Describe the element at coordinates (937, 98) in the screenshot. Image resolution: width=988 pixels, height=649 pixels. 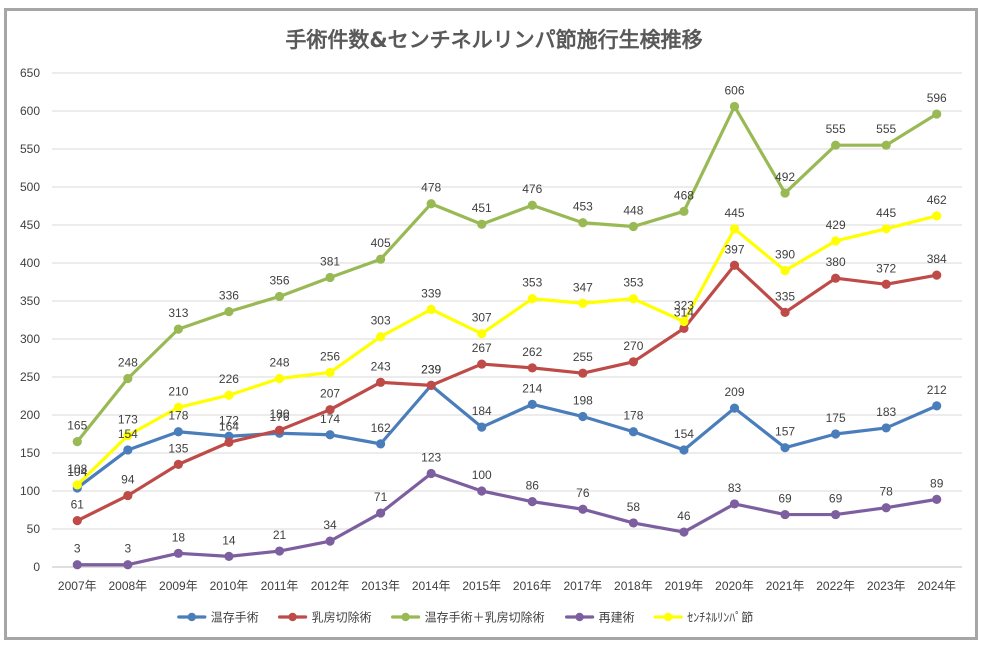
I see `data-label: 596` at that location.